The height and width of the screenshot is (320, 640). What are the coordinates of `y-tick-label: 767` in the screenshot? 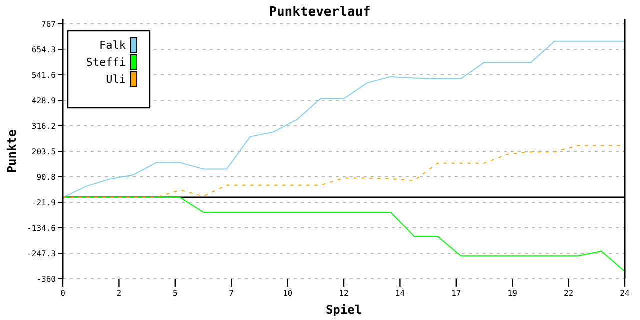 It's located at (49, 24).